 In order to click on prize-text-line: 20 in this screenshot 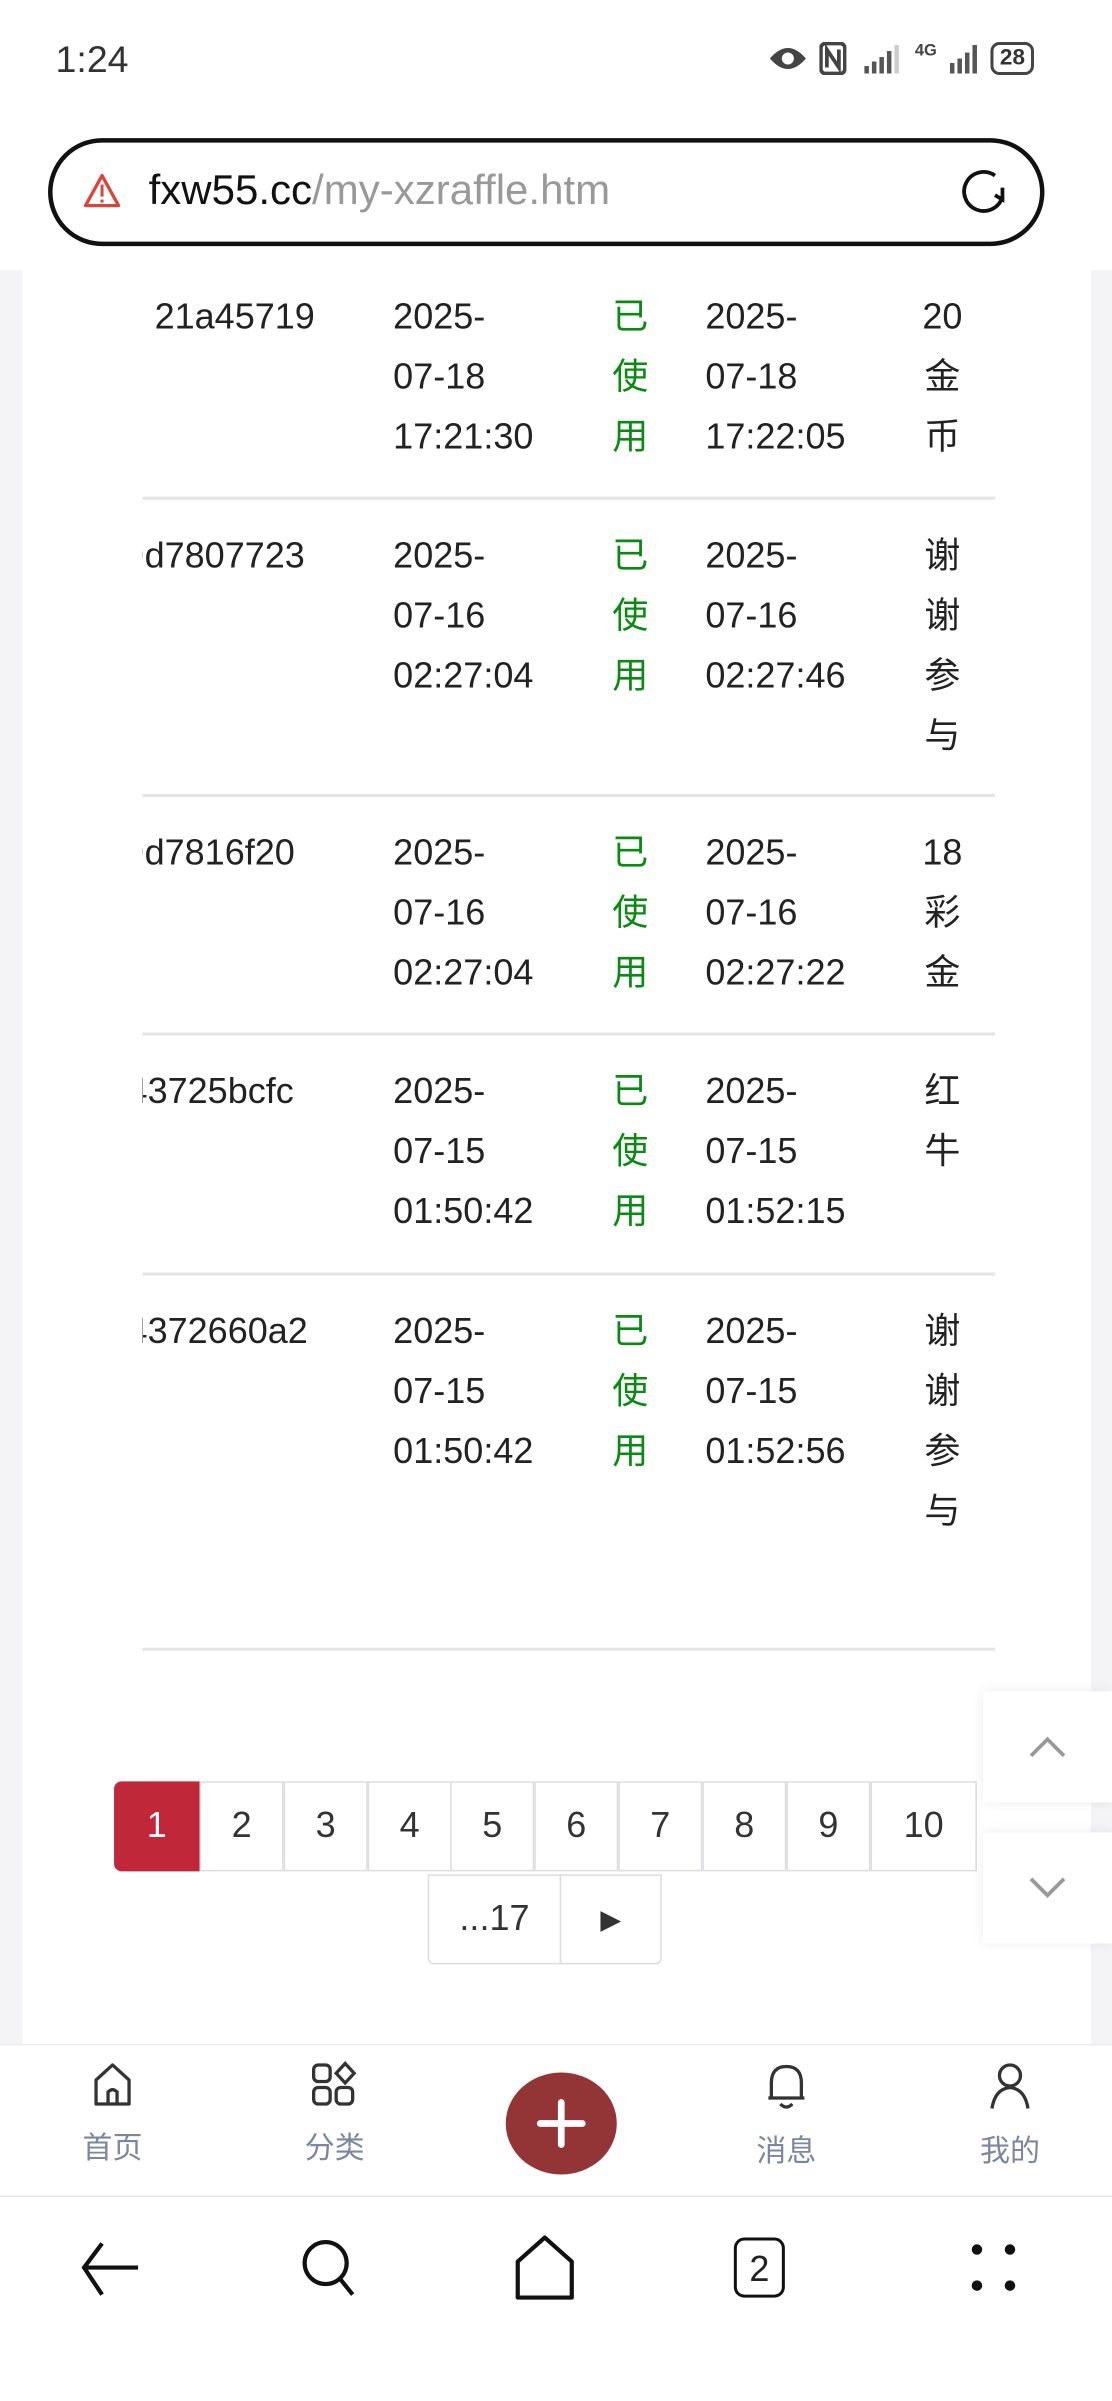, I will do `click(942, 317)`.